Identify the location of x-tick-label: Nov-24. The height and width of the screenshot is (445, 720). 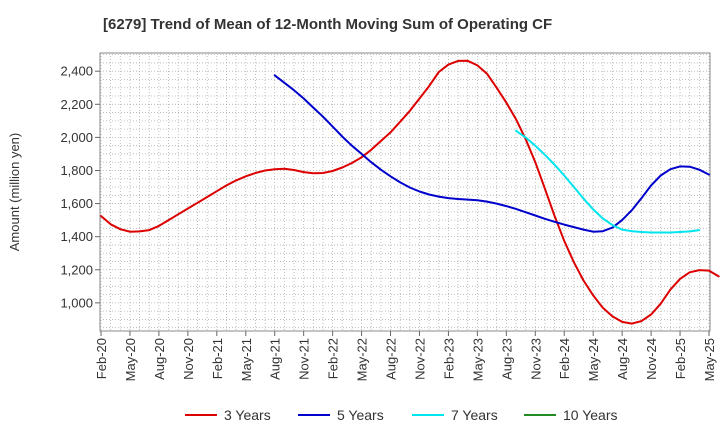
(651, 359).